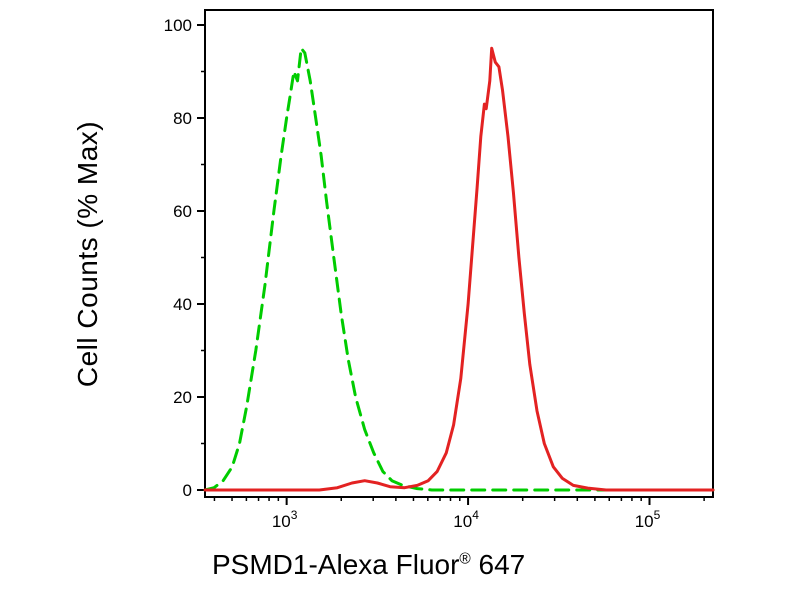 The image size is (800, 600). Describe the element at coordinates (336, 564) in the screenshot. I see `x-axis-title-main: PSMD1-Alexa Fluor` at that location.